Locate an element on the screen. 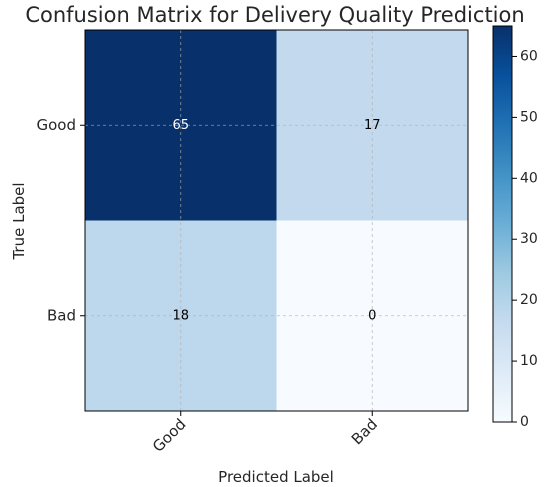 This screenshot has height=487, width=550. colorbar-tick-label: 20 is located at coordinates (529, 300).